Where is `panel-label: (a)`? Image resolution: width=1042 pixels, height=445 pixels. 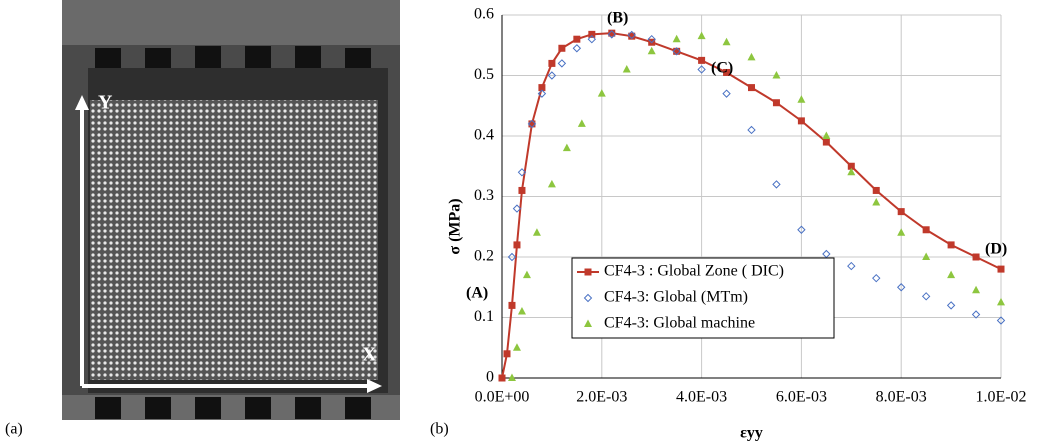
panel-label: (a) is located at coordinates (14, 429).